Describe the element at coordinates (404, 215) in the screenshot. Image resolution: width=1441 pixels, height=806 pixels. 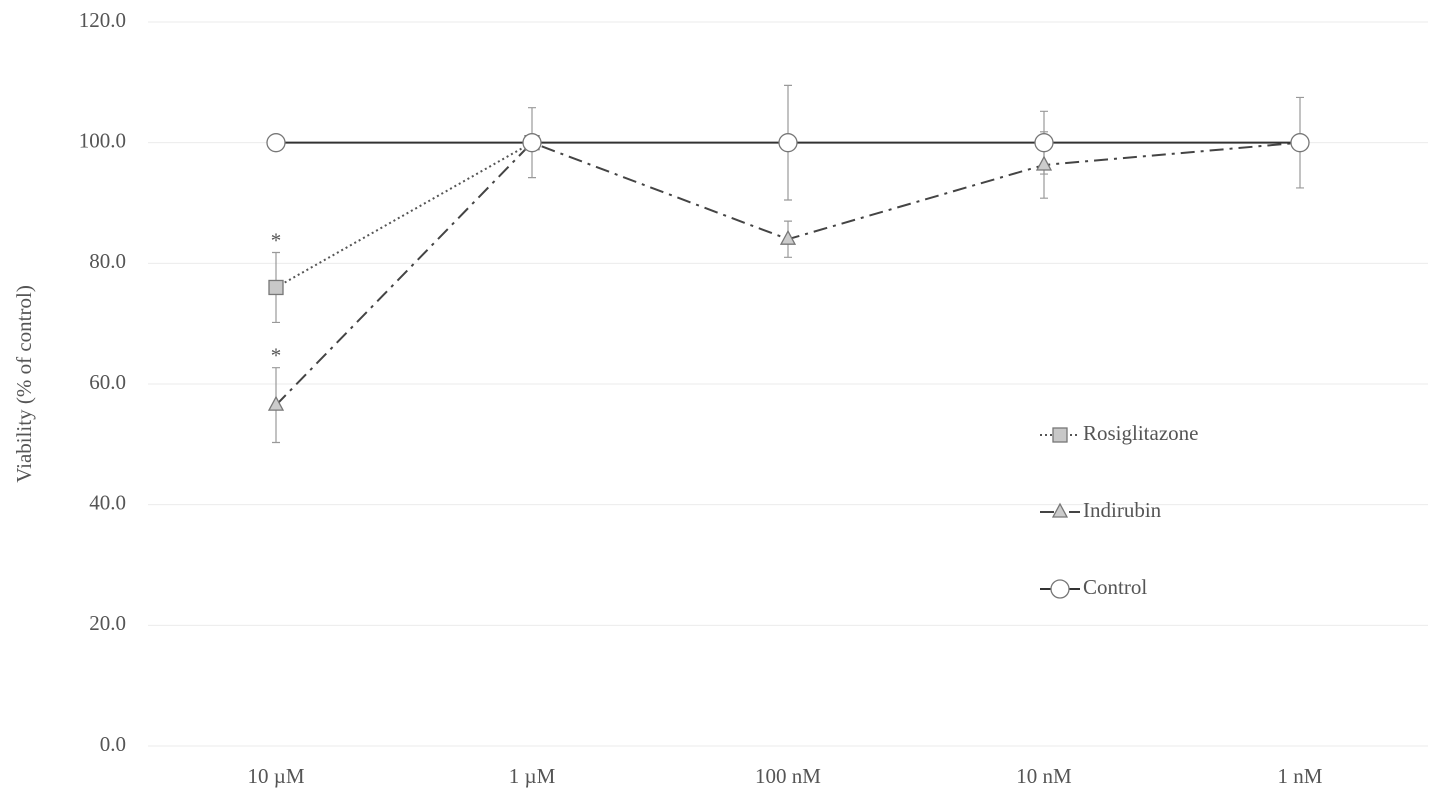
I see `series-line` at that location.